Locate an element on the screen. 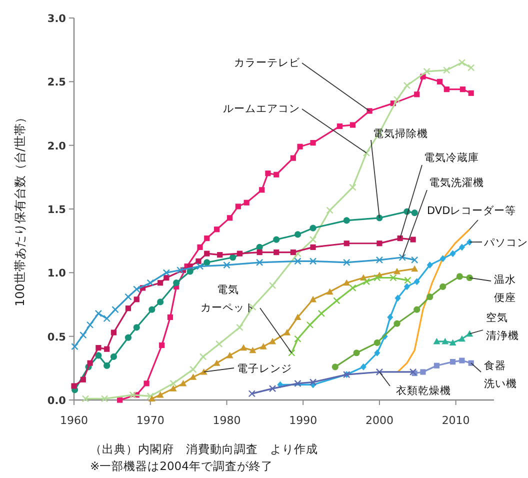  x-tick-label: 1990 is located at coordinates (303, 420).